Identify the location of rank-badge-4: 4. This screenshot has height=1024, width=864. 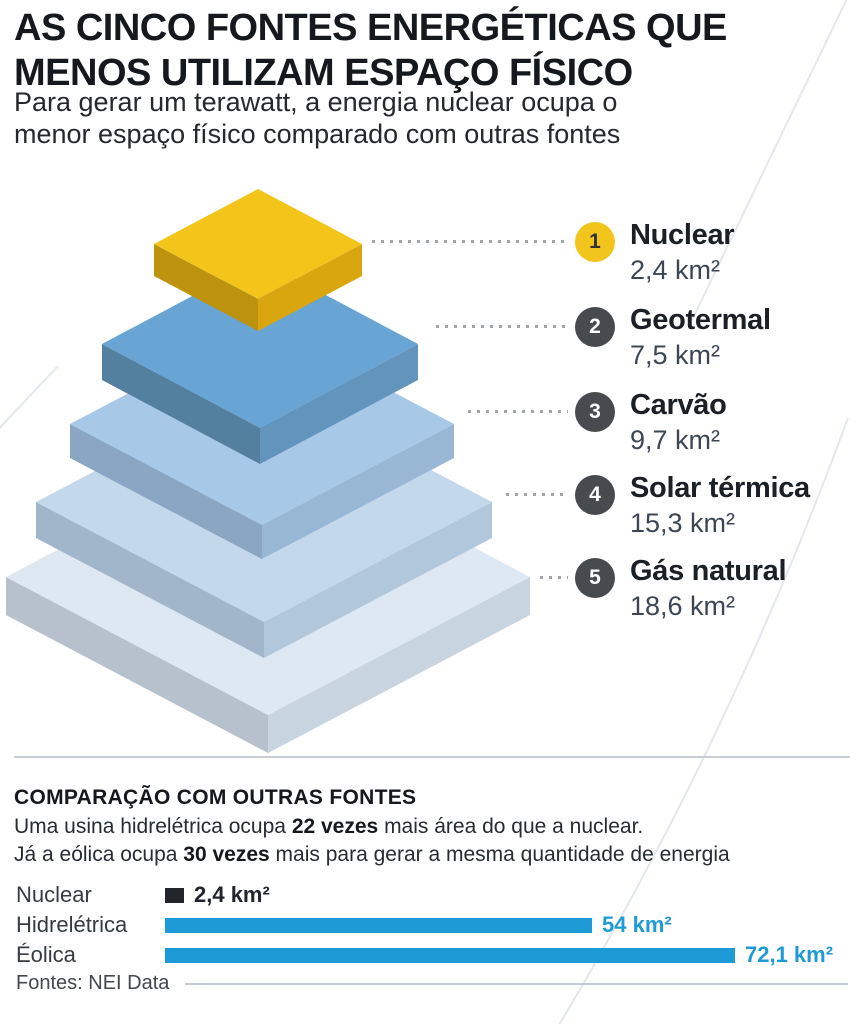
(595, 495).